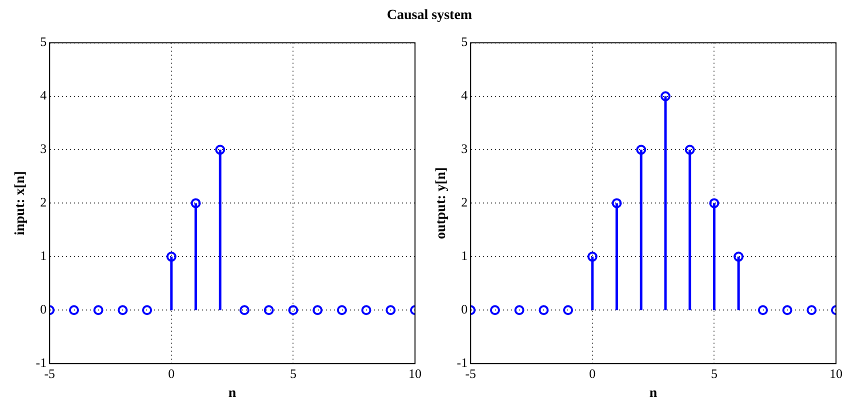  I want to click on y-axis-title: output: y[n], so click(442, 203).